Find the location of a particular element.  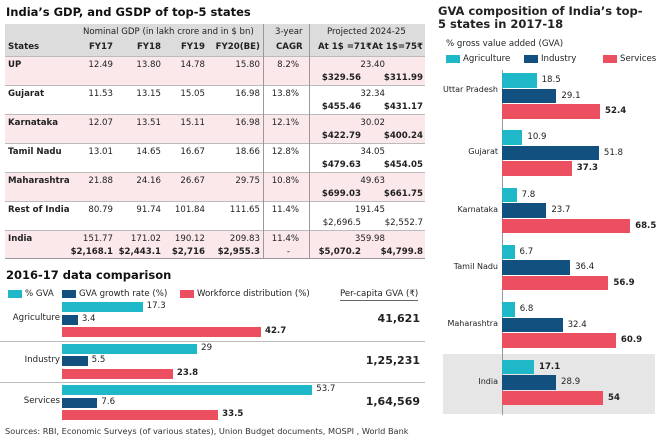

data-label: 52.4 is located at coordinates (615, 111).